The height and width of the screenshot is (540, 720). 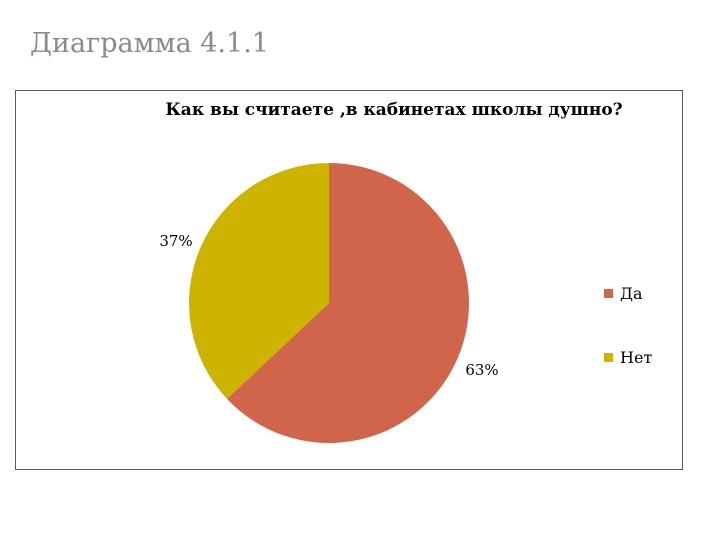 What do you see at coordinates (175, 241) in the screenshot?
I see `data-label-2: 37%` at bounding box center [175, 241].